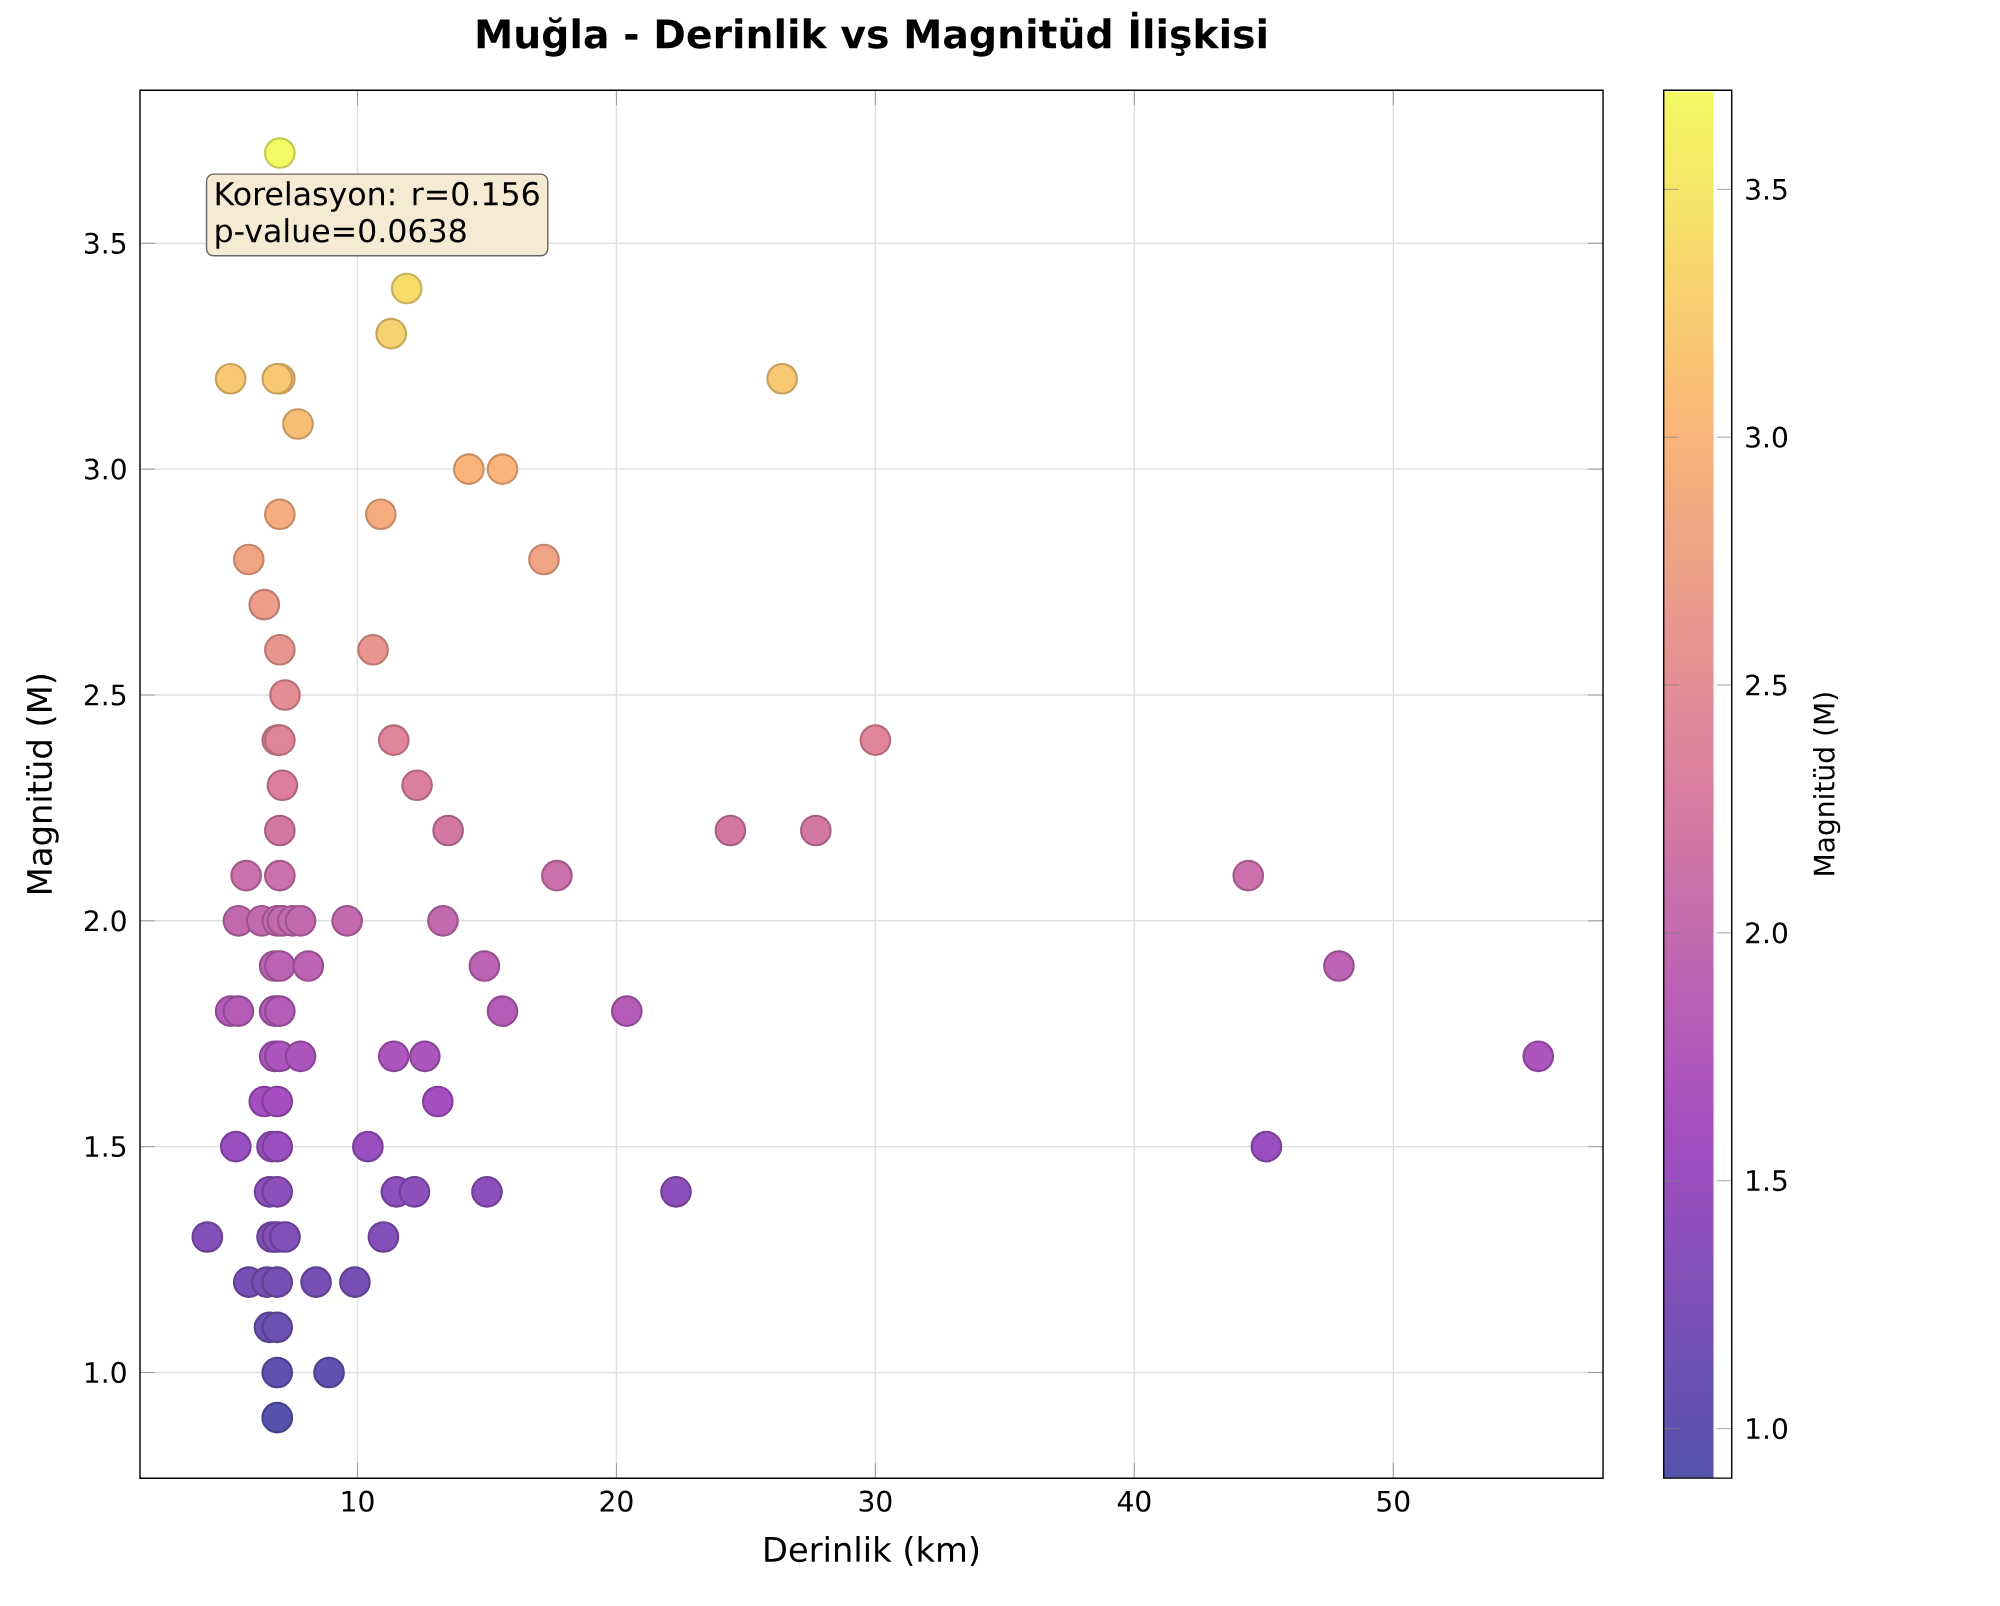 This screenshot has height=1606, width=2000. Describe the element at coordinates (42, 783) in the screenshot. I see `y-axis-title: Magnitüd (M)` at that location.